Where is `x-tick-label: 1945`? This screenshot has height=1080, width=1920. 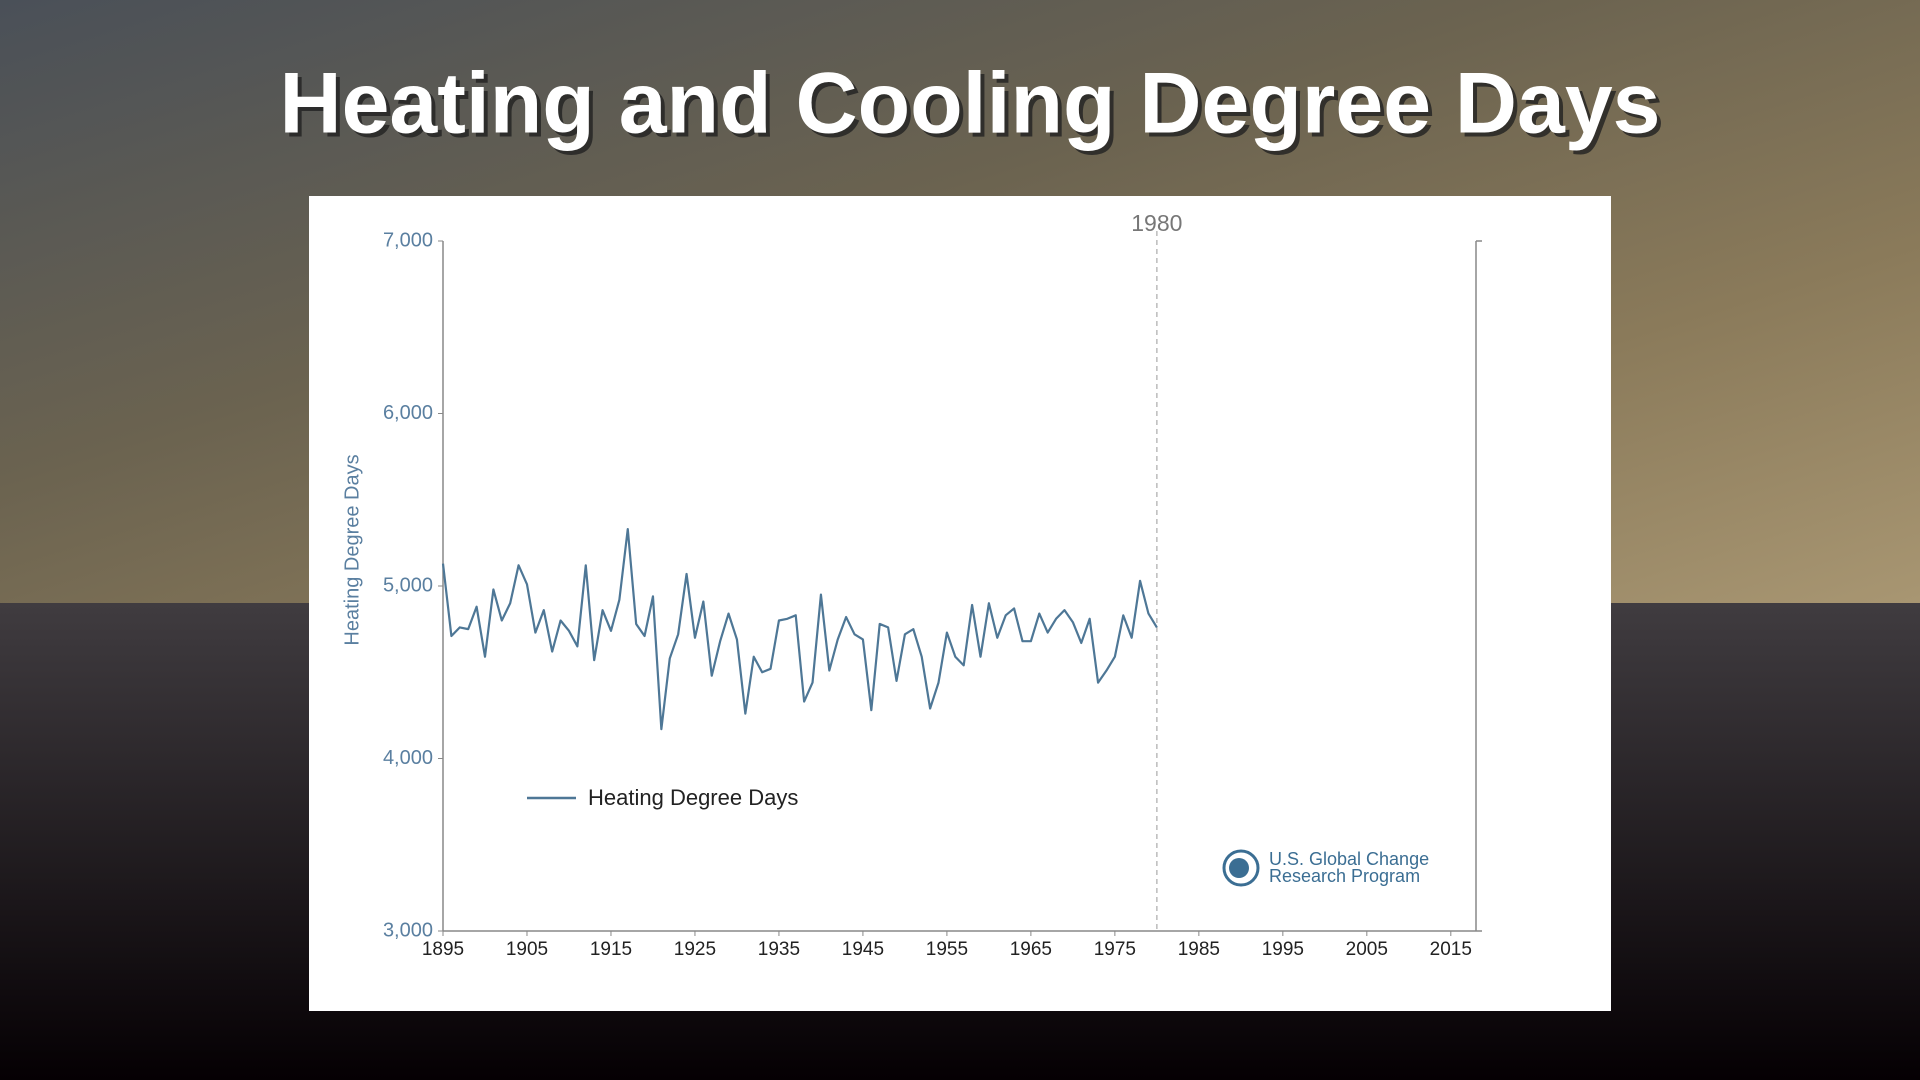
x-tick-label: 1945 is located at coordinates (863, 949).